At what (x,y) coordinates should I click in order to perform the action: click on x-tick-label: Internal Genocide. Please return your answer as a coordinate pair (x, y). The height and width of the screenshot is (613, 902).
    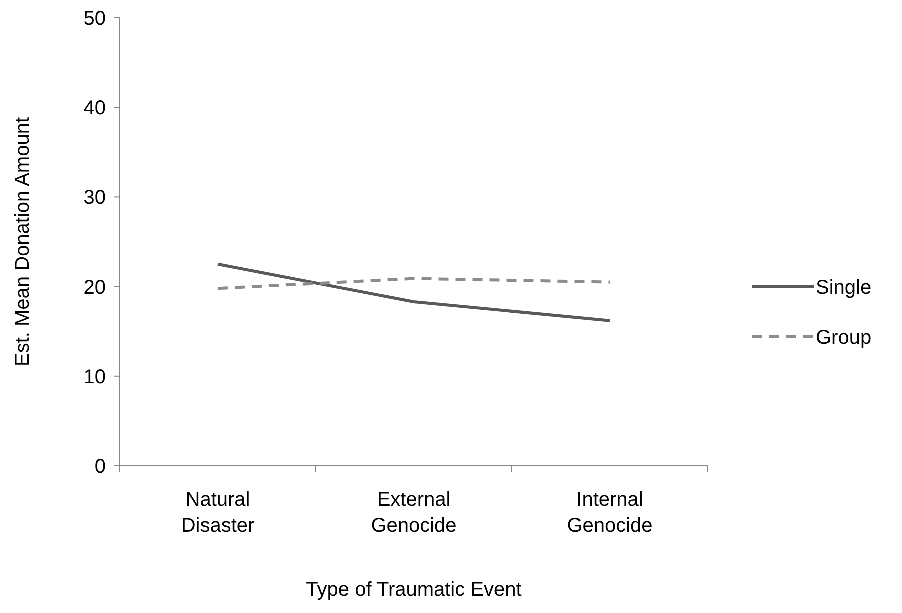
    Looking at the image, I should click on (610, 513).